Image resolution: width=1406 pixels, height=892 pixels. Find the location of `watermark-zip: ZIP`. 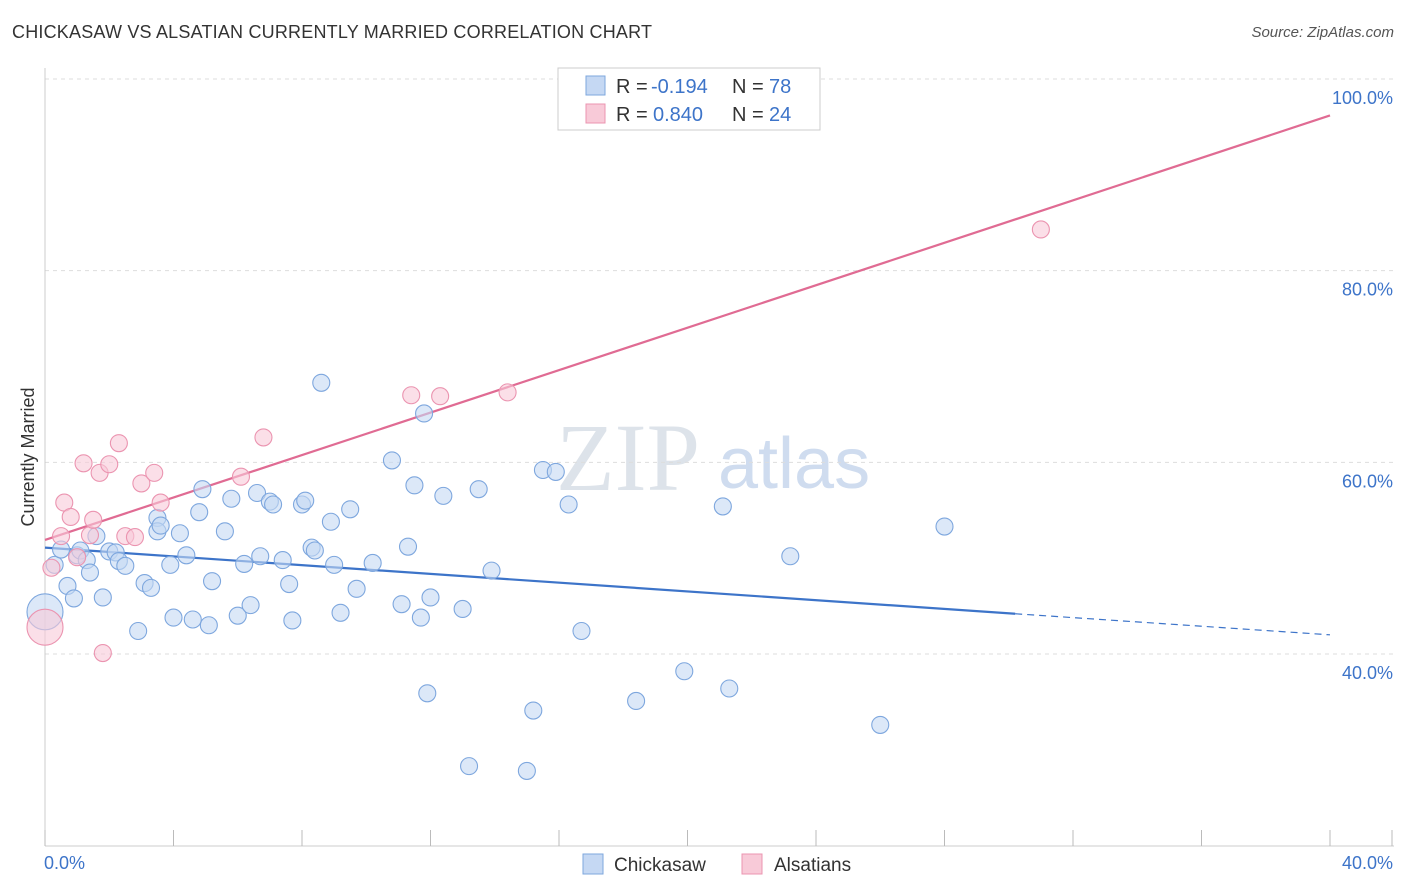

watermark-zip: ZIP is located at coordinates (628, 457).